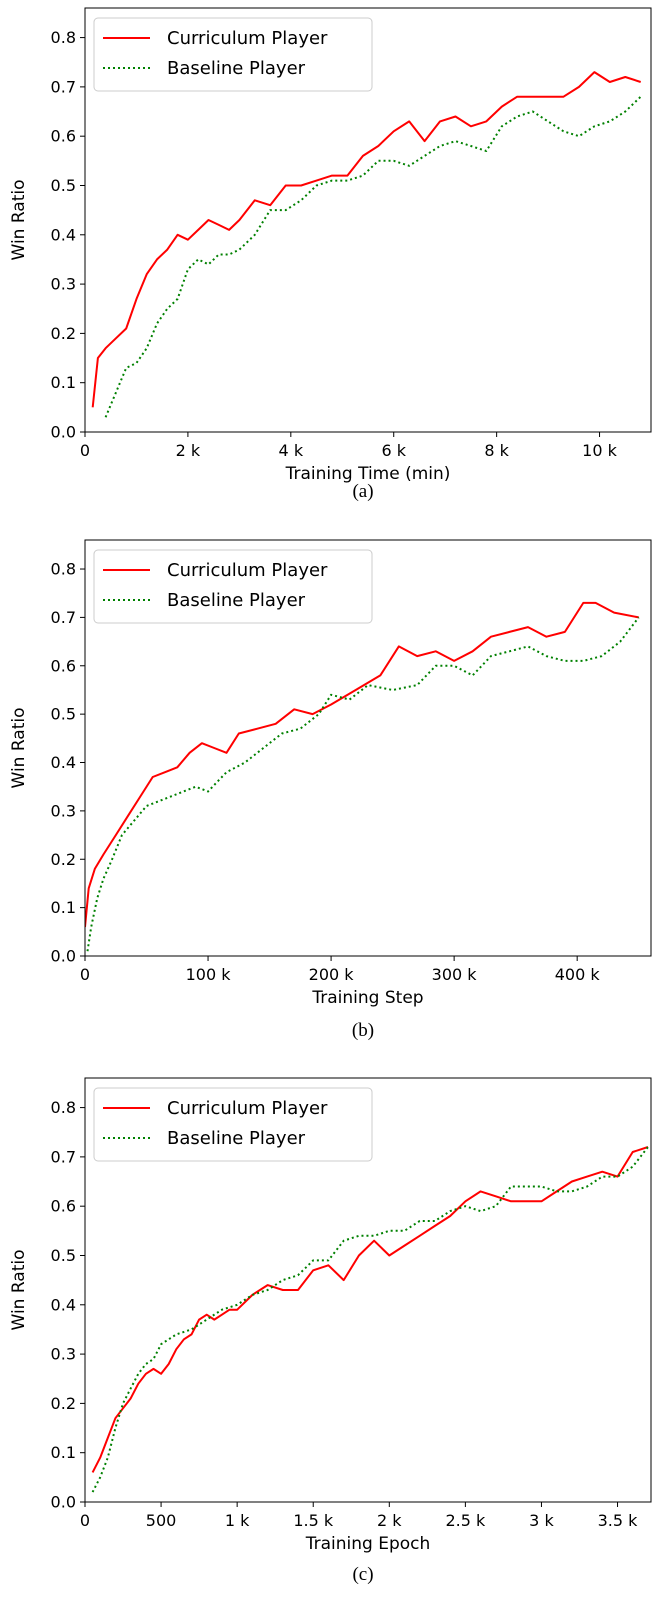  I want to click on panel-caption: (a), so click(362, 491).